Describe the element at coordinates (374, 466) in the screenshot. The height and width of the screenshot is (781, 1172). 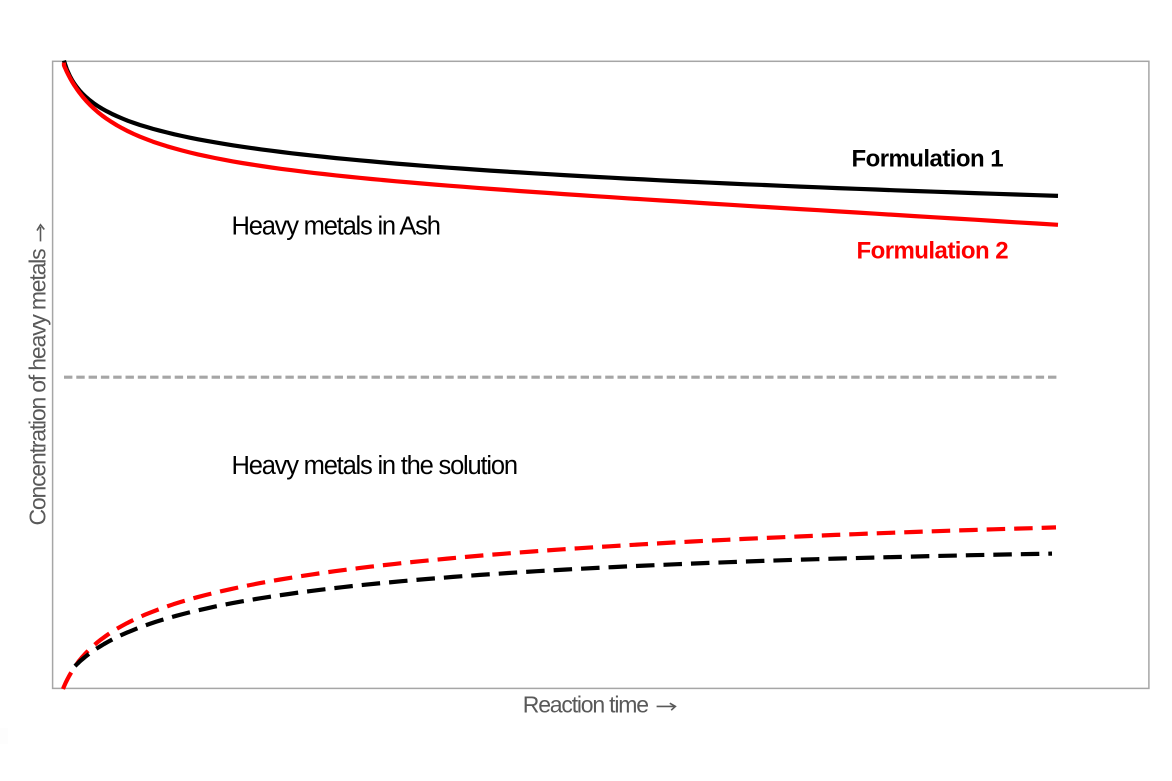
I see `svg-text: Heavy metals in the solution` at that location.